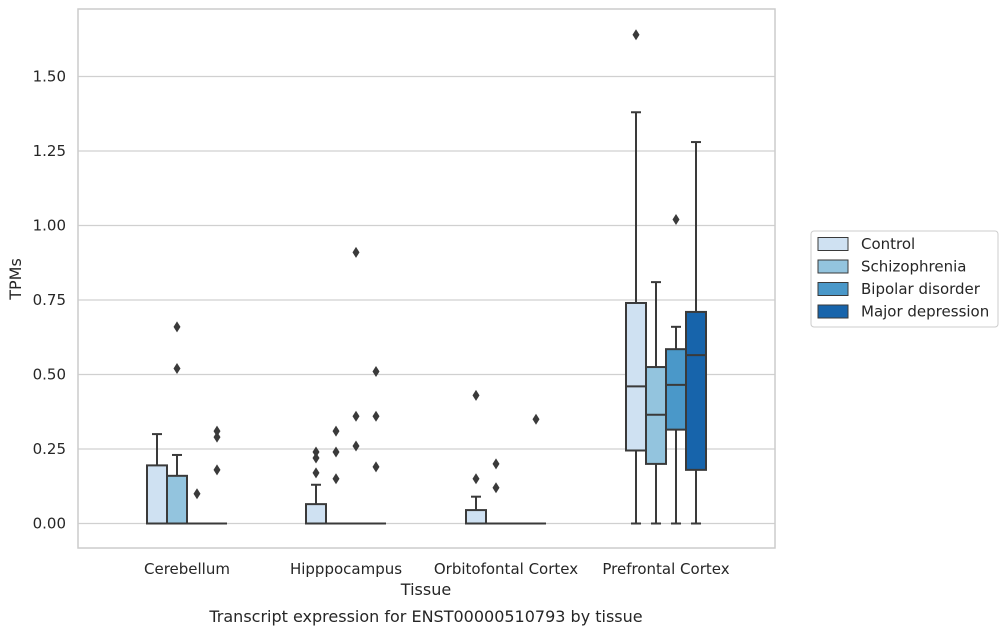  What do you see at coordinates (921, 289) in the screenshot?
I see `legend-label: Bipolar disorder` at bounding box center [921, 289].